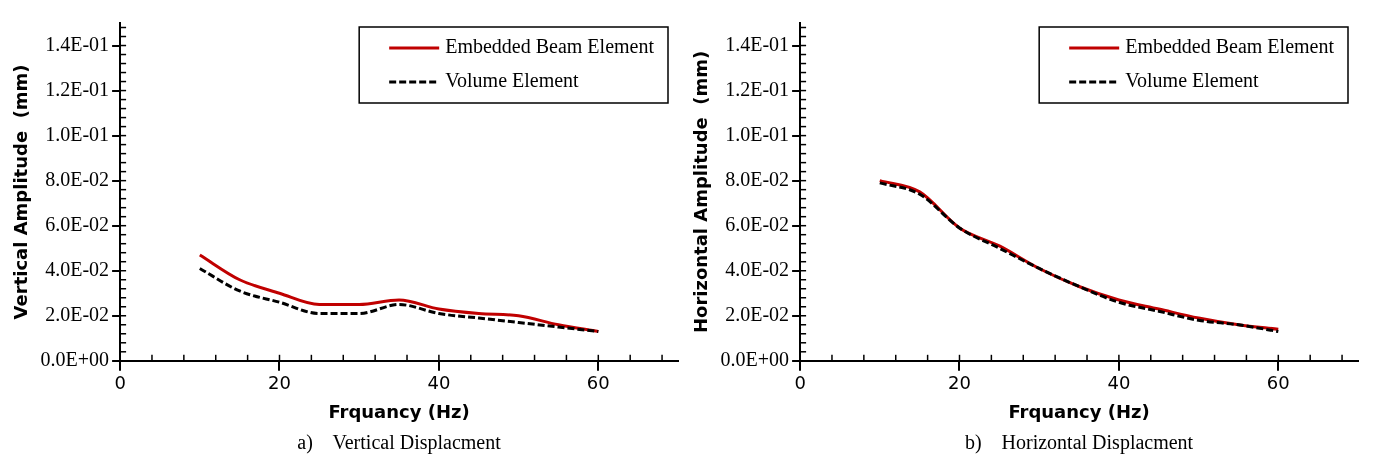 The width and height of the screenshot is (1380, 466). What do you see at coordinates (701, 192) in the screenshot?
I see `y-axis-title: Horizontal Amplitude (mm)` at bounding box center [701, 192].